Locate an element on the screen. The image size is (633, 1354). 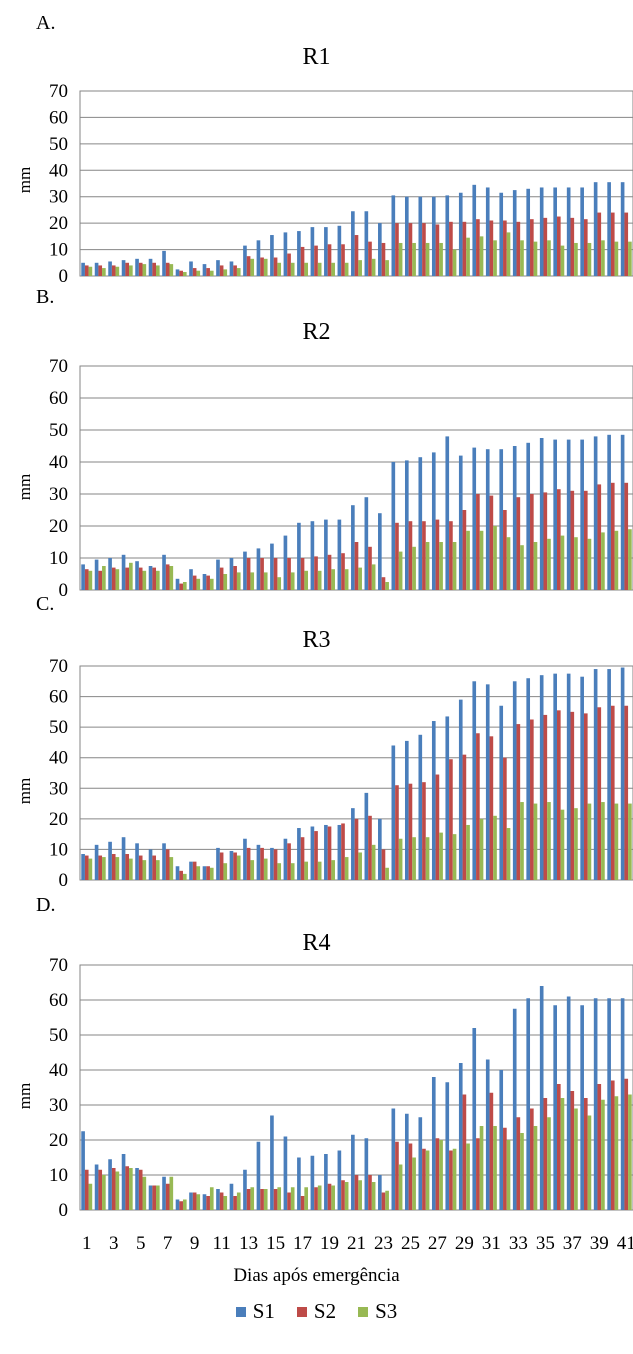
legend-item-s3: S3 is located at coordinates (377, 1311).